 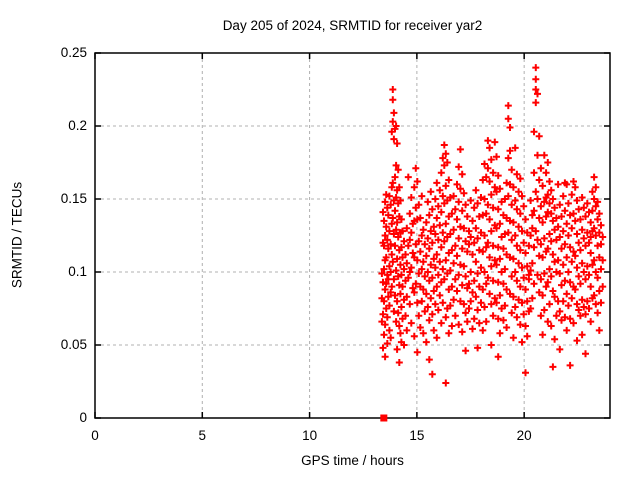 What do you see at coordinates (310, 435) in the screenshot?
I see `x-tick-label: 10` at bounding box center [310, 435].